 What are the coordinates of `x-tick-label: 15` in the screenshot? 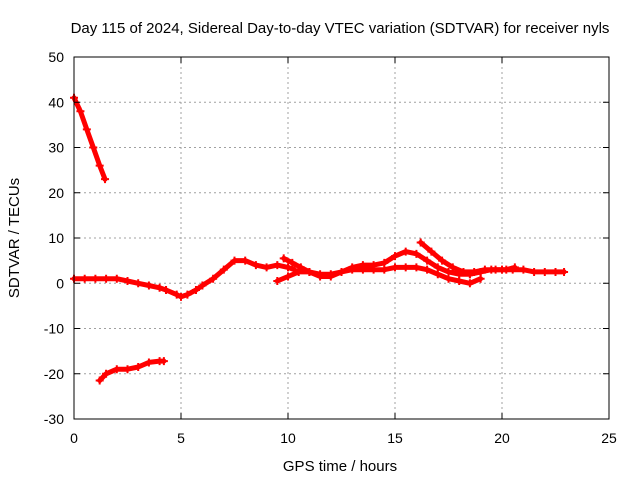 It's located at (395, 438).